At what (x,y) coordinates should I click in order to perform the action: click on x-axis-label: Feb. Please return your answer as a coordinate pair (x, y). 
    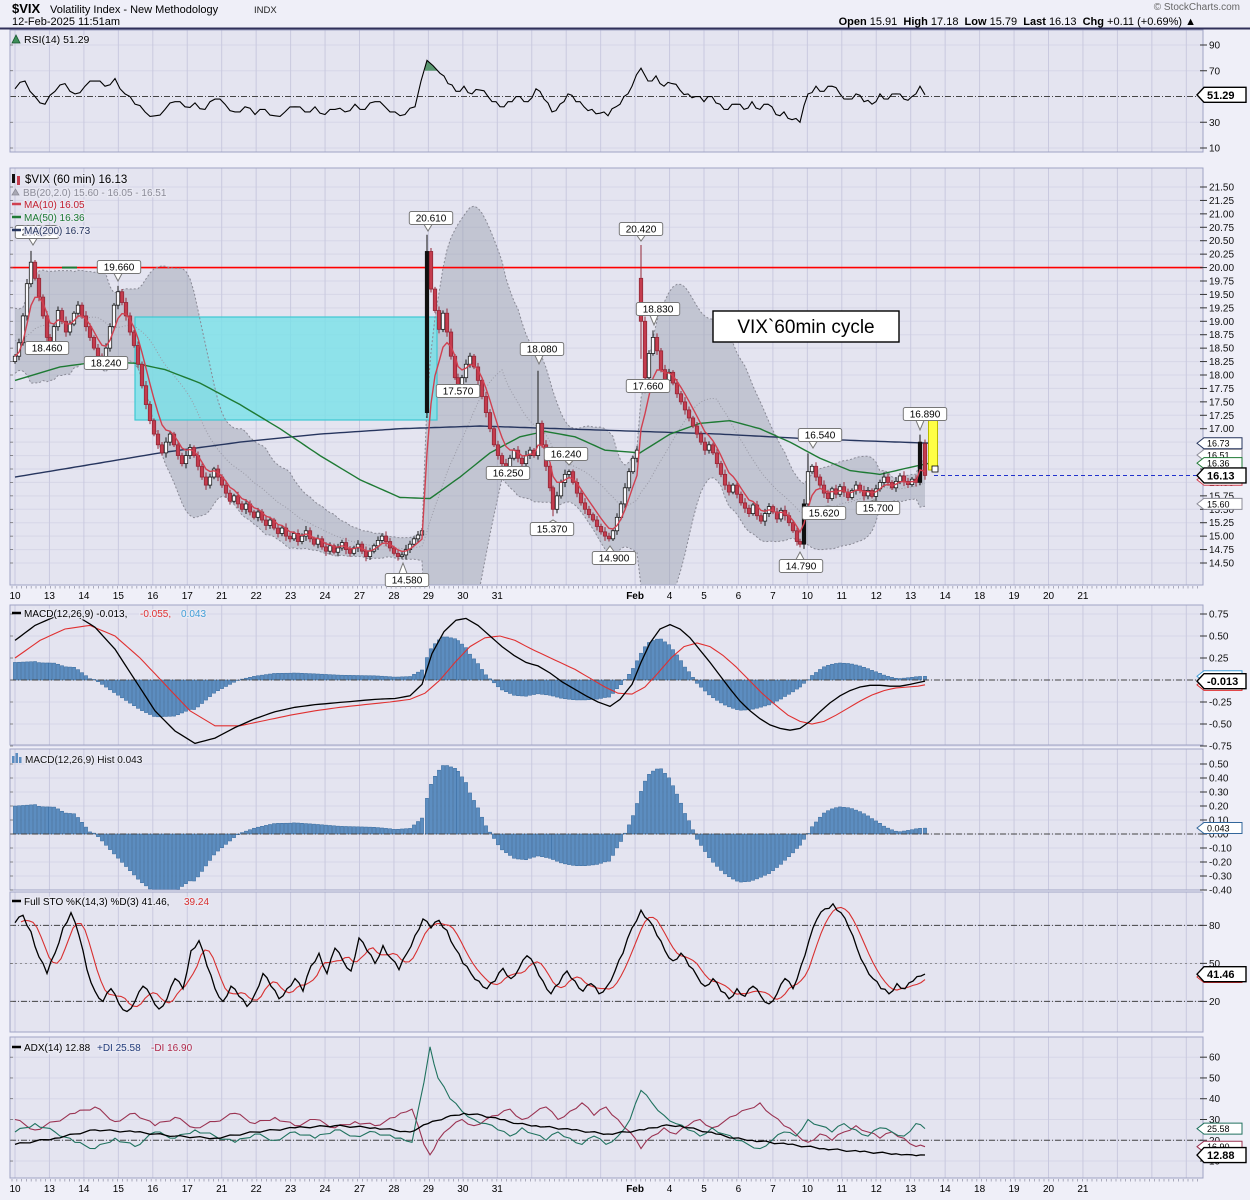
    Looking at the image, I should click on (635, 596).